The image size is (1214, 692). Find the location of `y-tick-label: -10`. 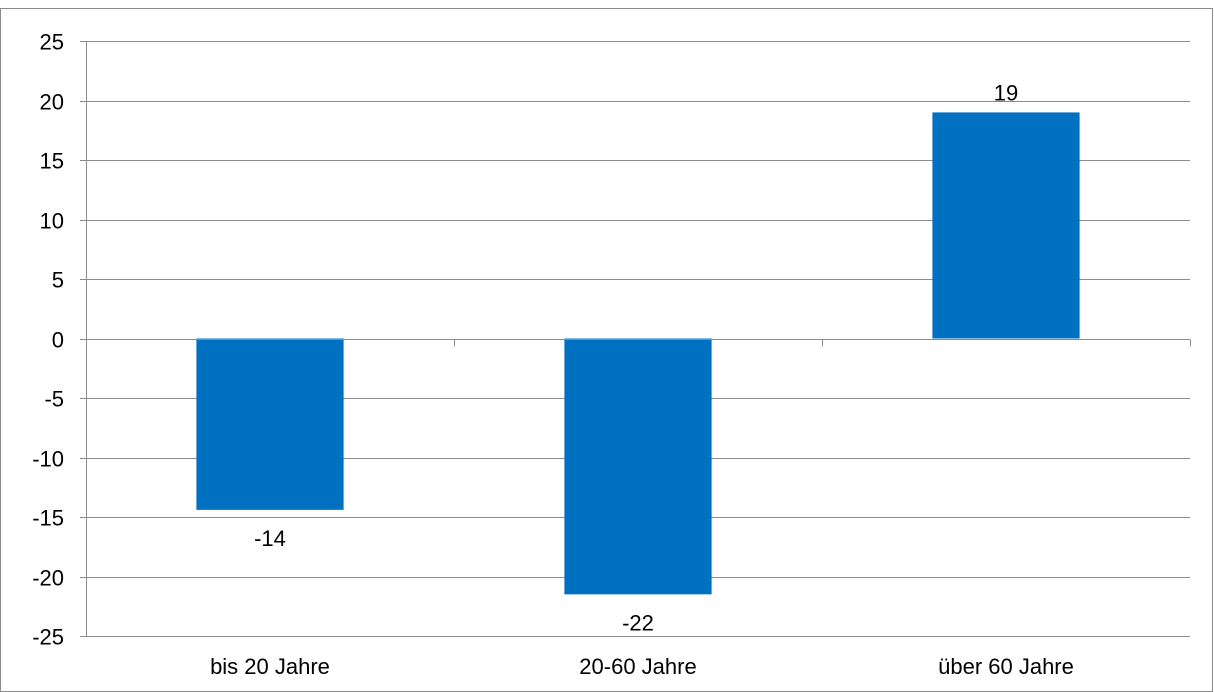

y-tick-label: -10 is located at coordinates (48, 459).